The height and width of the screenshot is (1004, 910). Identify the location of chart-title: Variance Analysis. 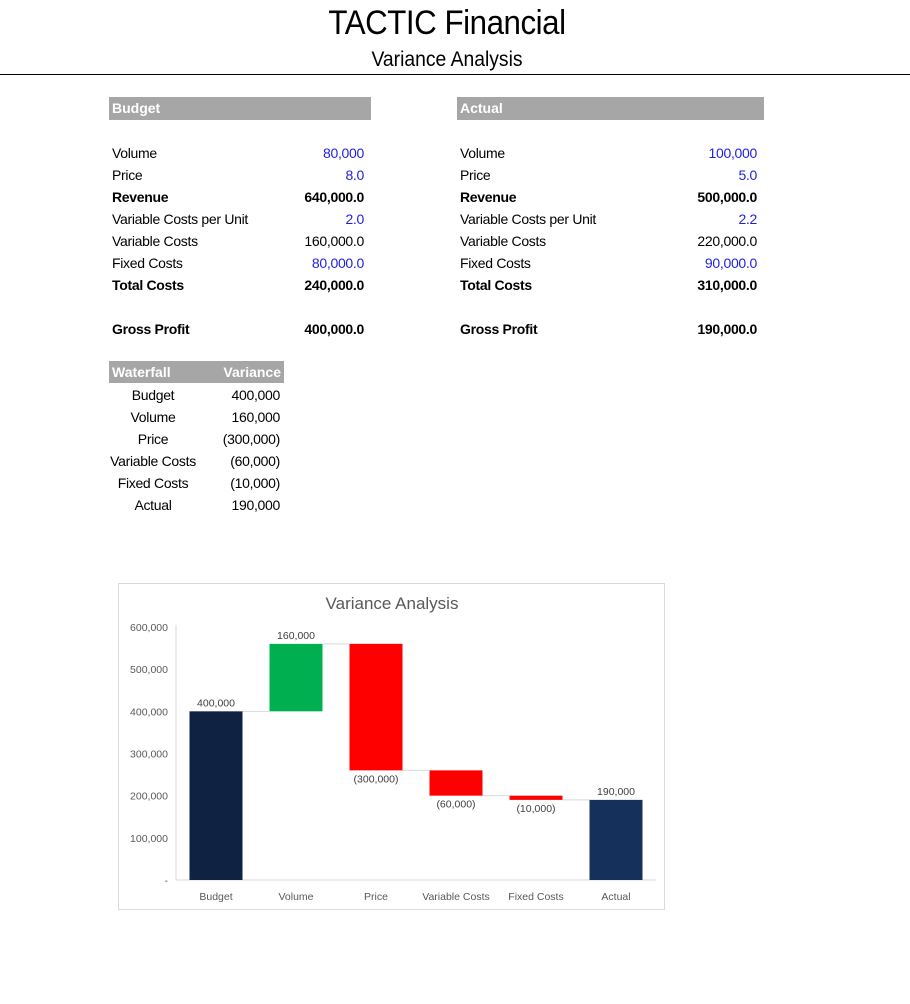
(392, 603).